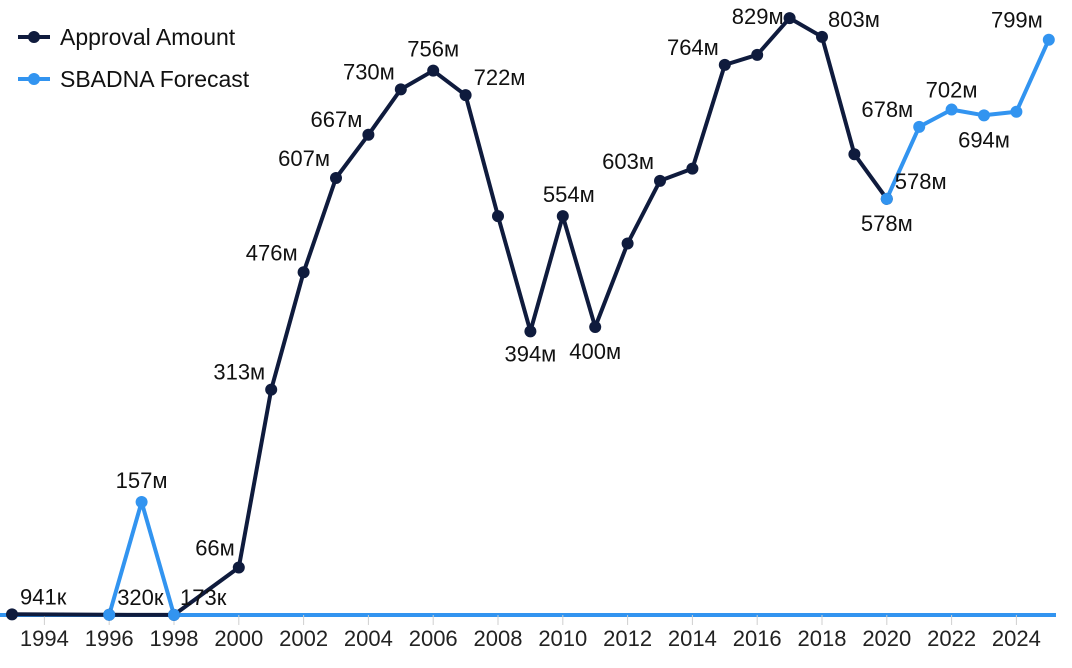  Describe the element at coordinates (757, 638) in the screenshot. I see `x-tick-label: 2016` at that location.